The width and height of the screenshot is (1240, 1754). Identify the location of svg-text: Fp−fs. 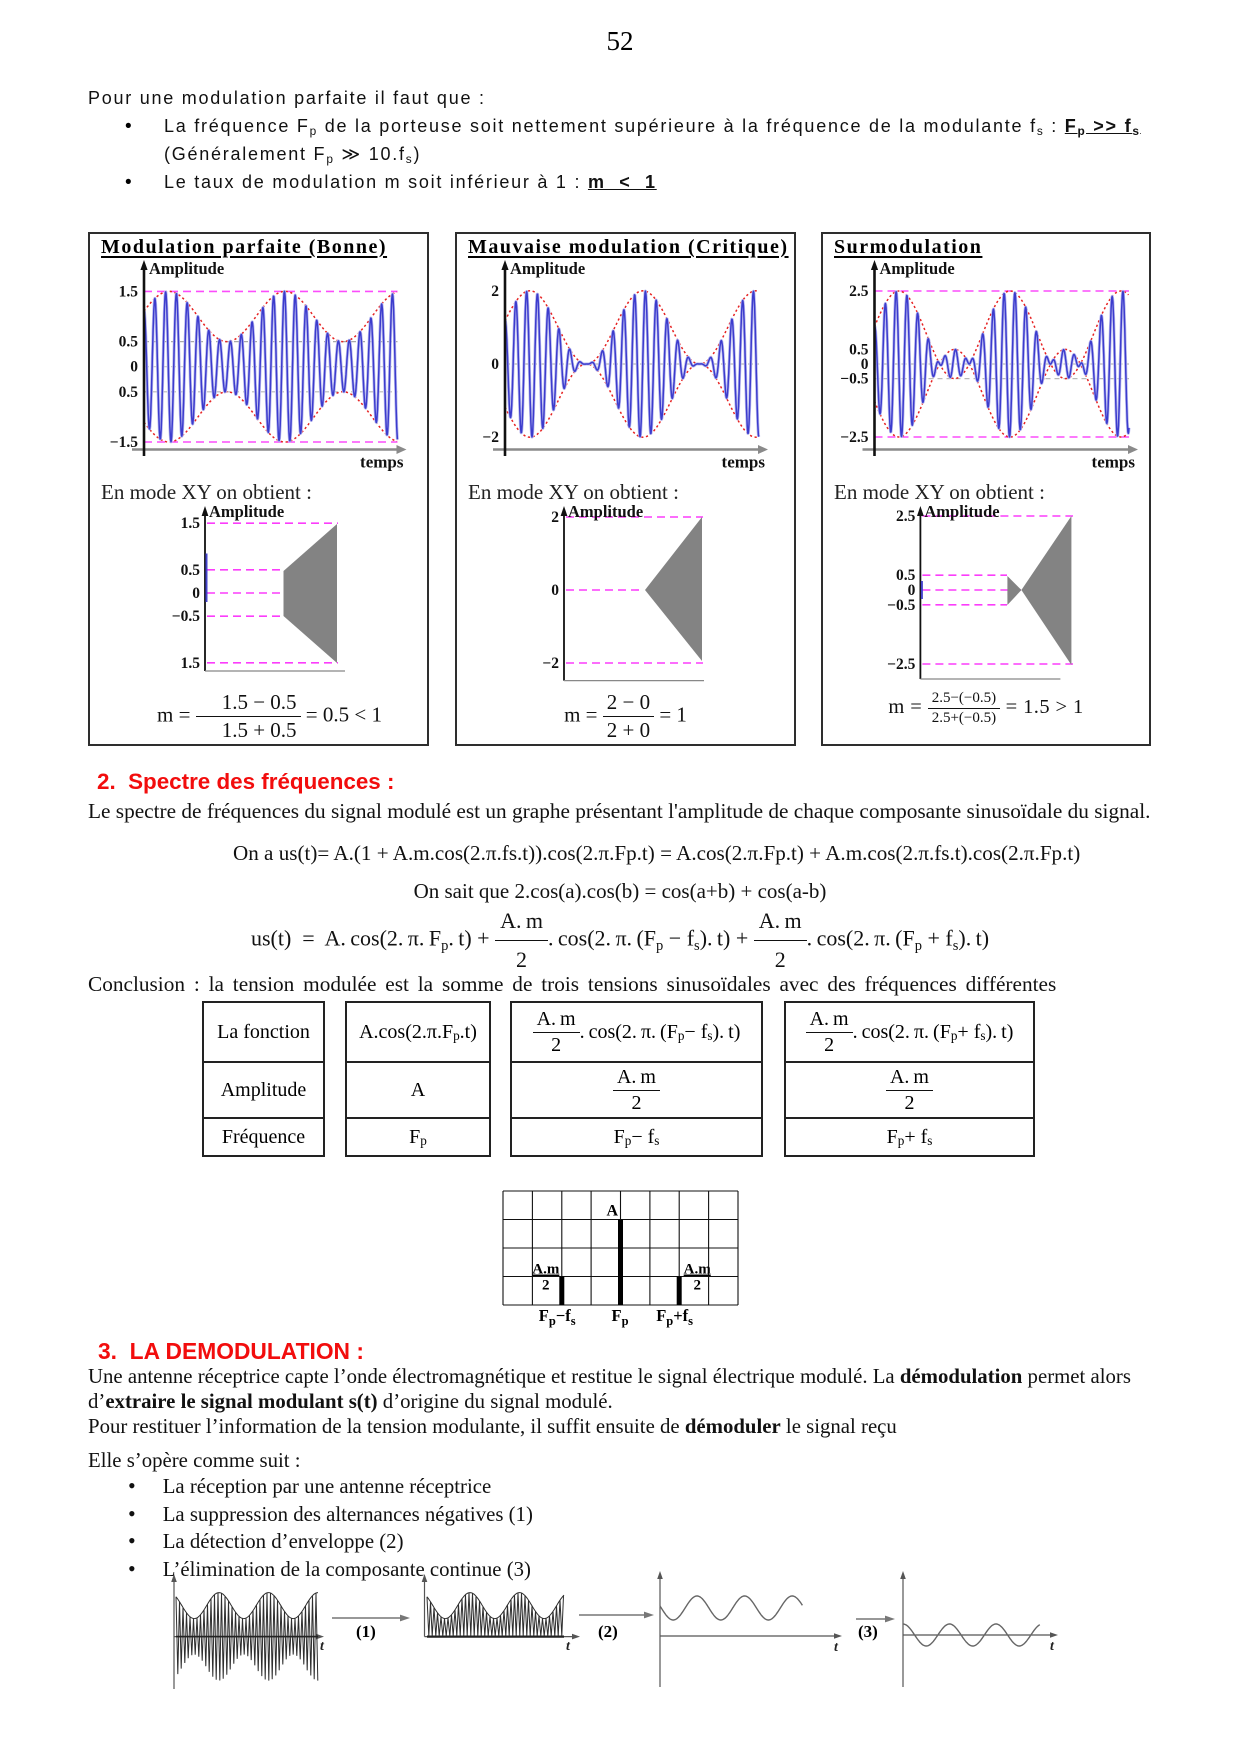
(557, 1317).